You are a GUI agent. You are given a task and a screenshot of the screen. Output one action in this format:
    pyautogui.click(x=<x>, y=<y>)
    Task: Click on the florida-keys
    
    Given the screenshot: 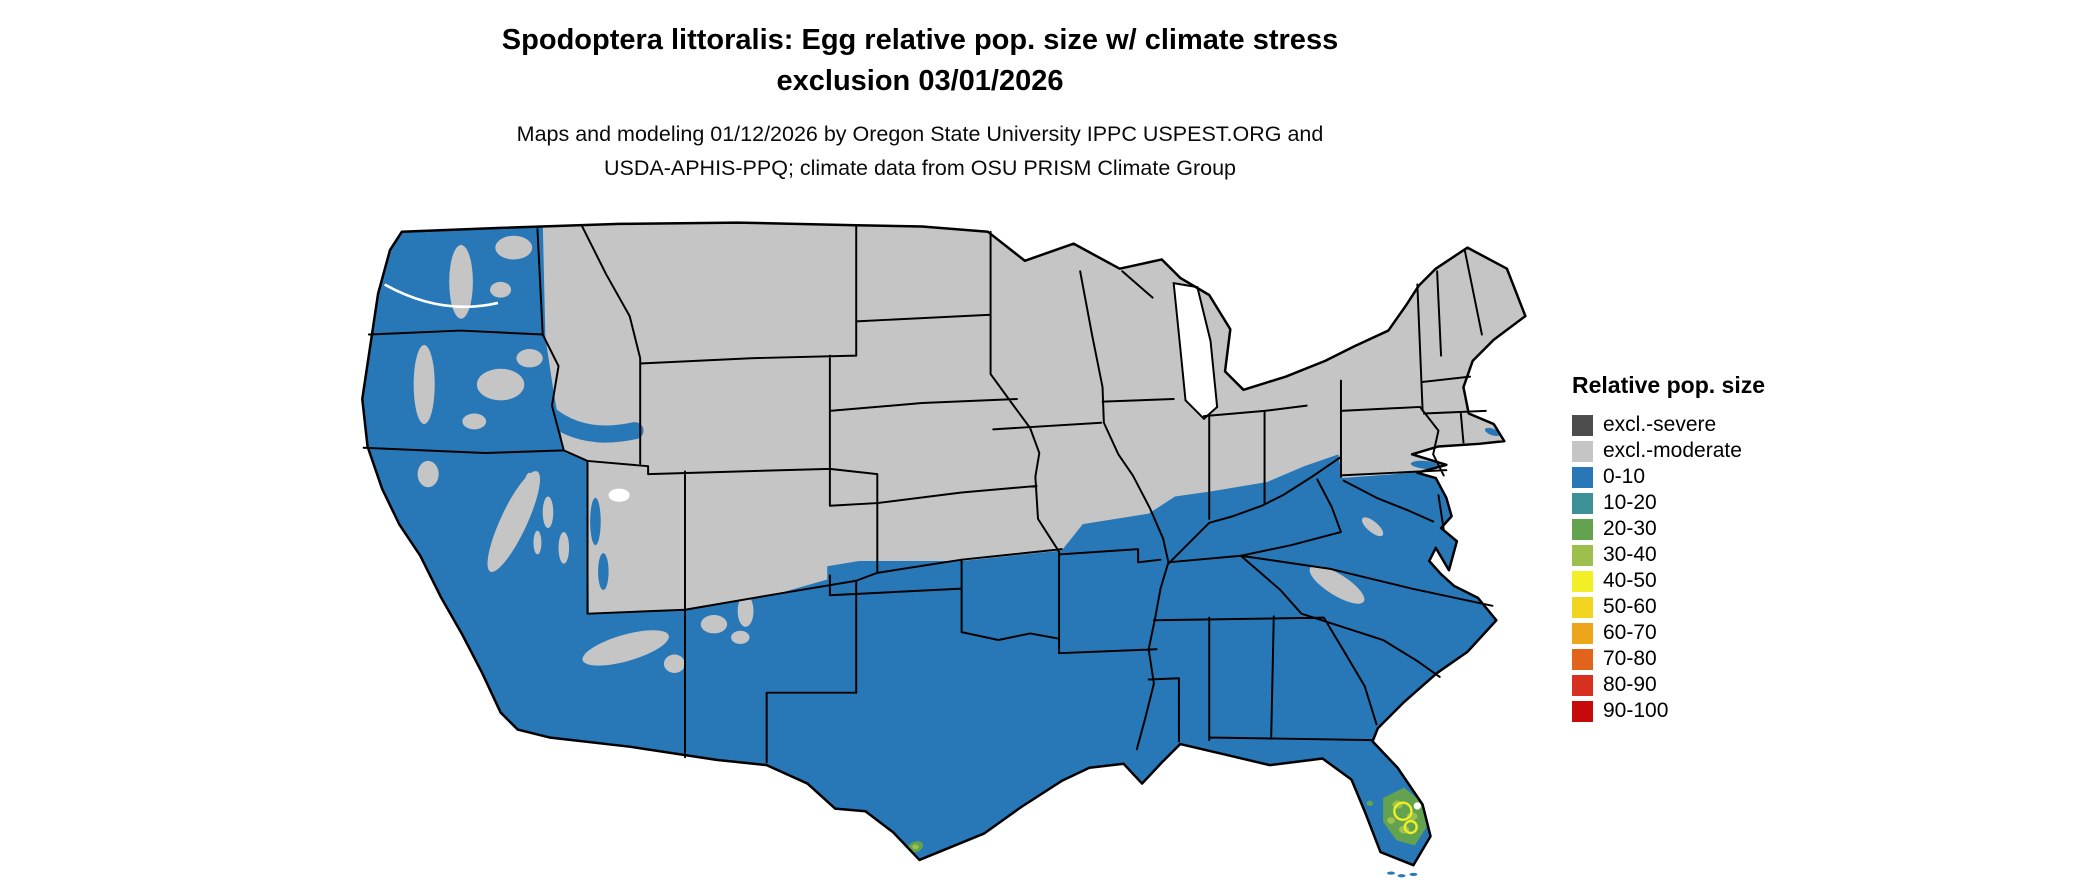 What is the action you would take?
    pyautogui.click(x=1402, y=874)
    